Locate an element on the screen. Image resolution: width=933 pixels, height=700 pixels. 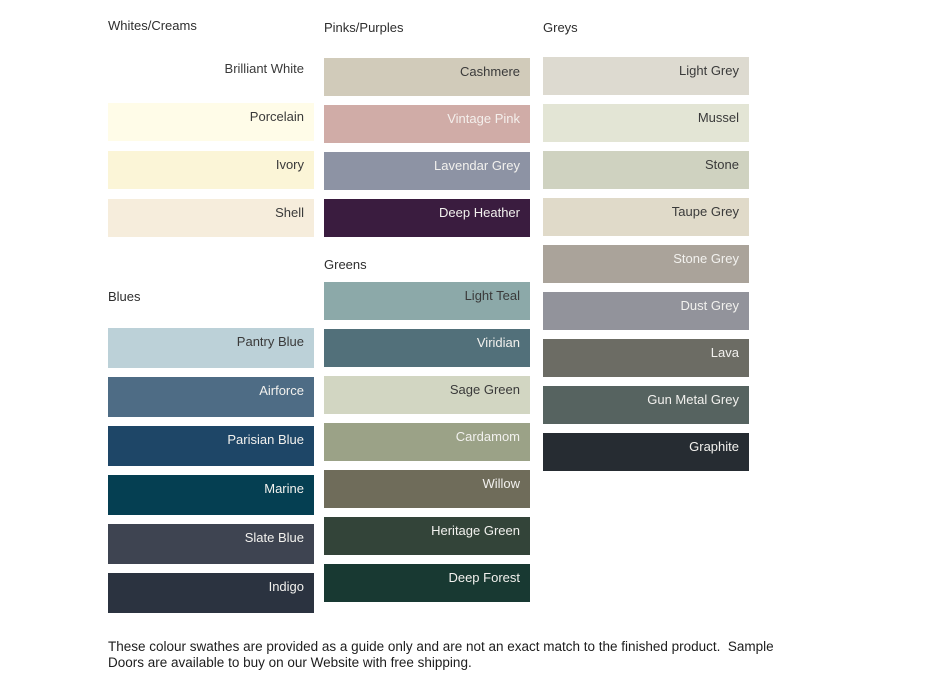
swatch-label: Cashmere is located at coordinates (490, 71).